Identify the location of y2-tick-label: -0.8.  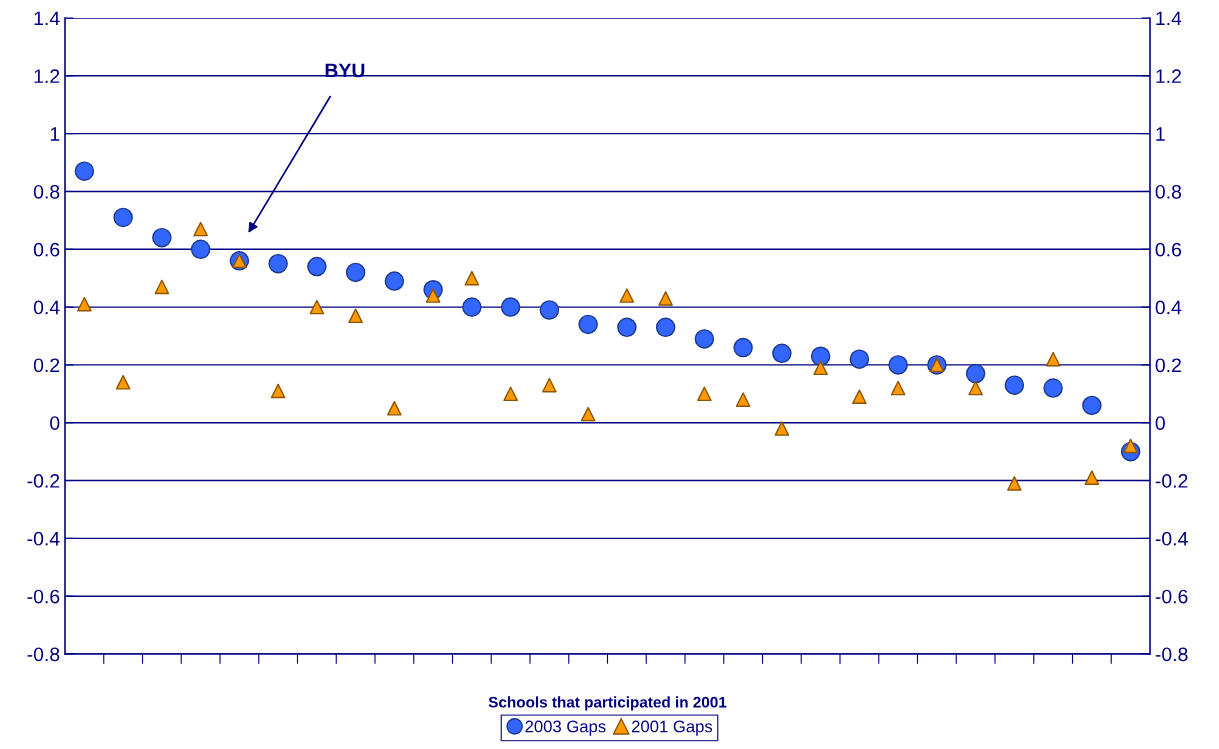
(1171, 654).